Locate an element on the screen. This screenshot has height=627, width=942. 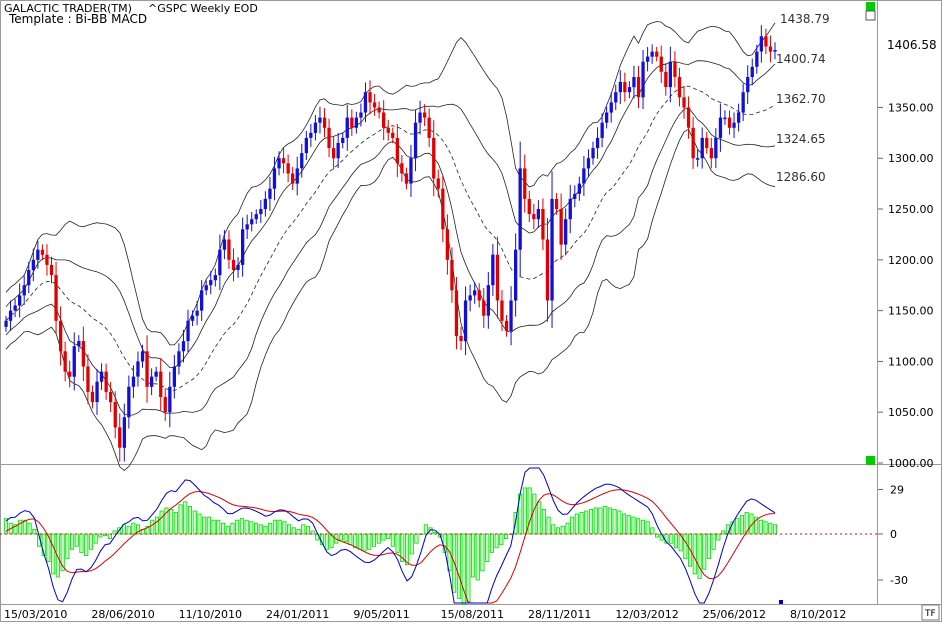
tf-label: TF is located at coordinates (930, 614).